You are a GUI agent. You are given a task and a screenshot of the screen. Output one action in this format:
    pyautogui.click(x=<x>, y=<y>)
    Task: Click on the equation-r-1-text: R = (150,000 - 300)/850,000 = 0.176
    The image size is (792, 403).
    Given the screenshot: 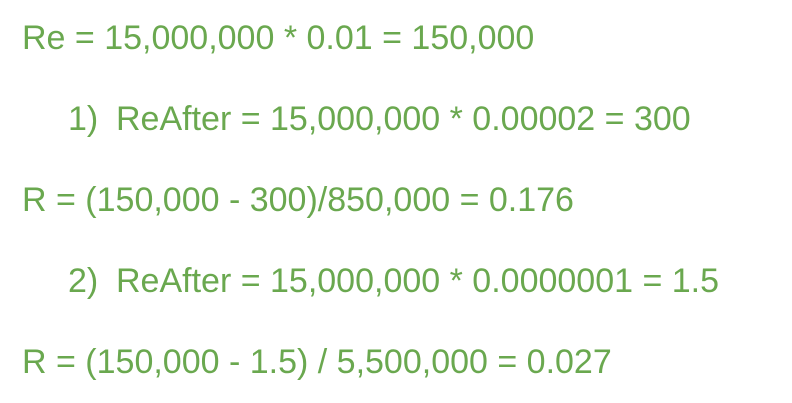 What is the action you would take?
    pyautogui.click(x=298, y=200)
    